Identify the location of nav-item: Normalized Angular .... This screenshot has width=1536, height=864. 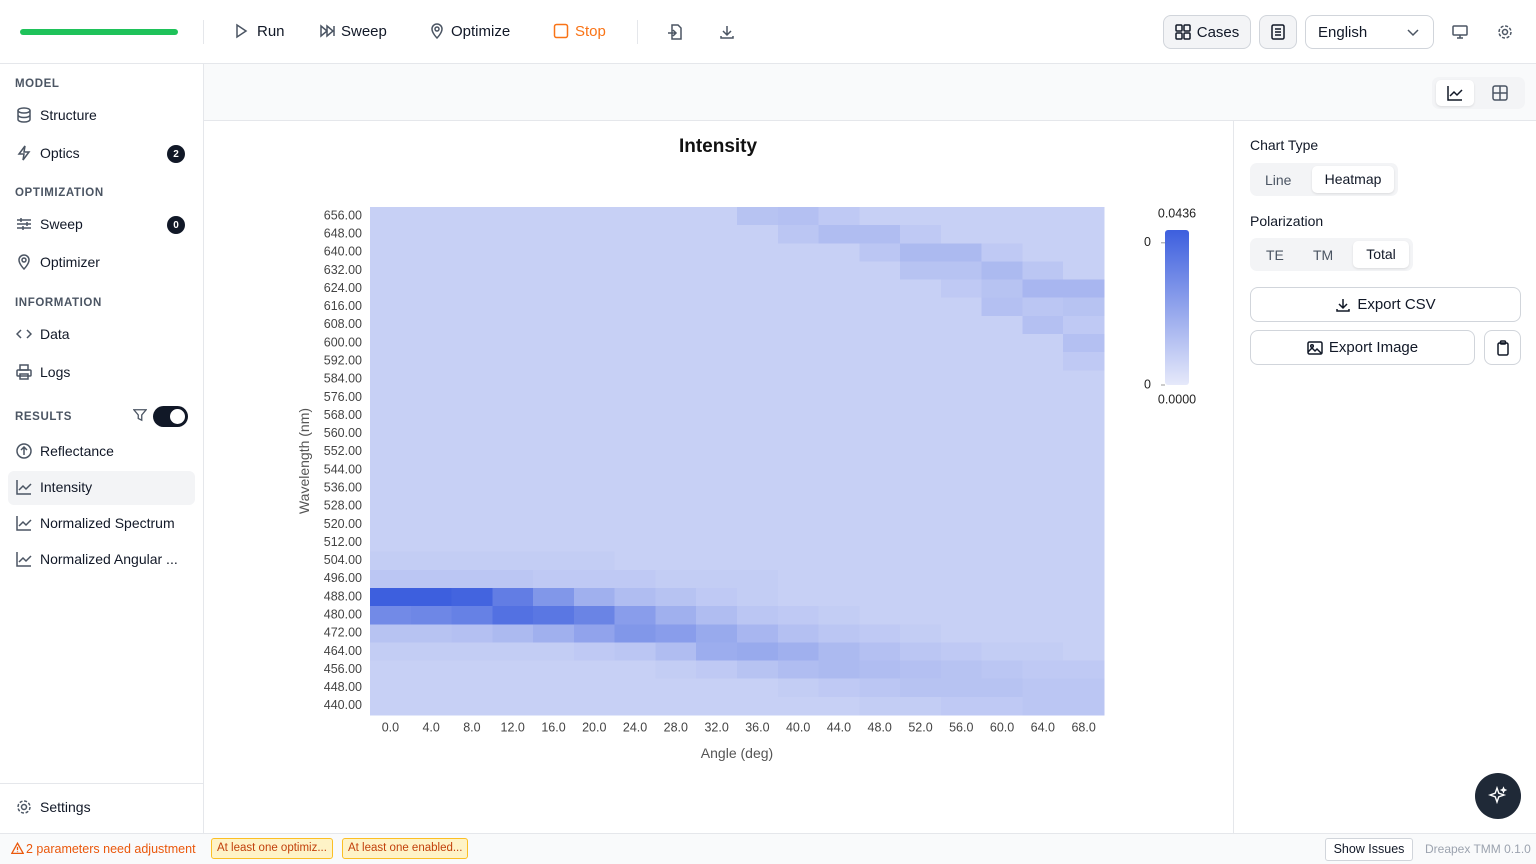
(97, 559).